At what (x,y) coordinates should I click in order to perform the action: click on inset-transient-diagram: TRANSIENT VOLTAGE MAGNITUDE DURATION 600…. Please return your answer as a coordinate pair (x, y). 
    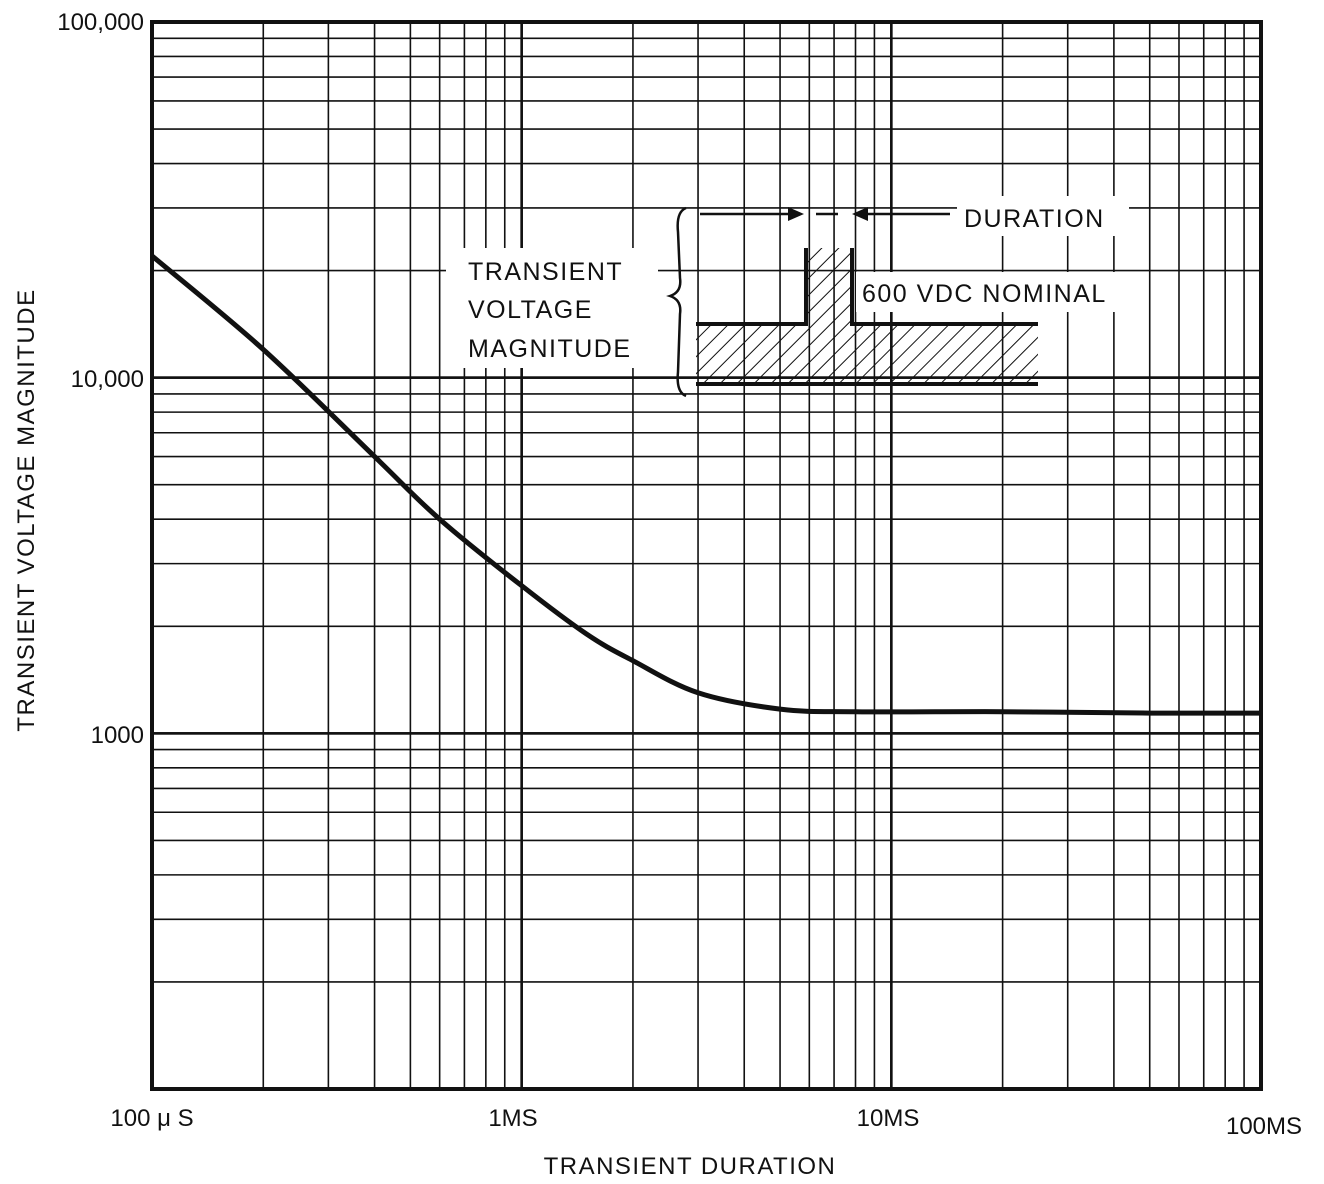
    Looking at the image, I should click on (789, 297).